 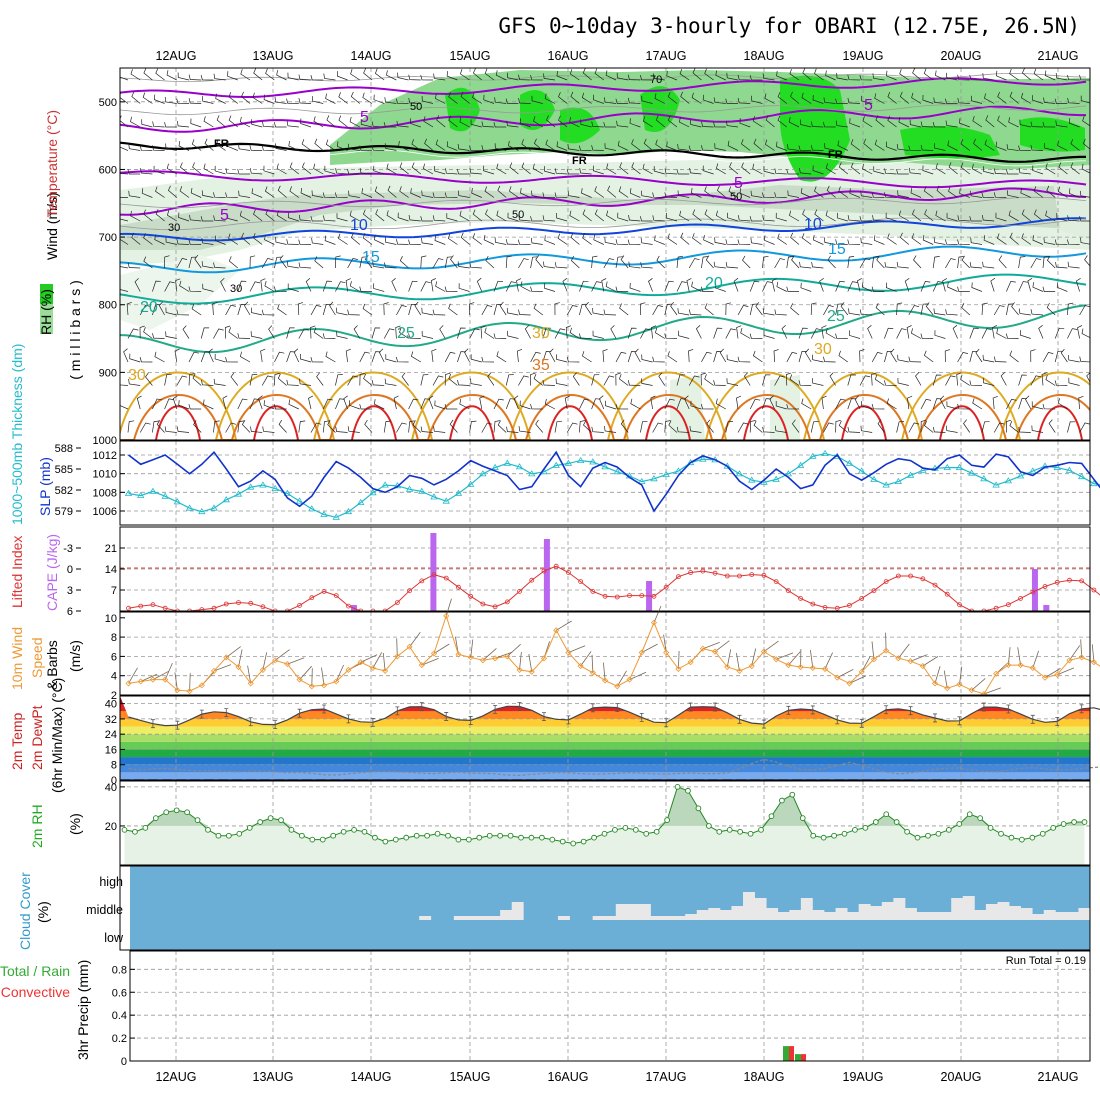 I want to click on tick-label: 20, so click(x=111, y=827).